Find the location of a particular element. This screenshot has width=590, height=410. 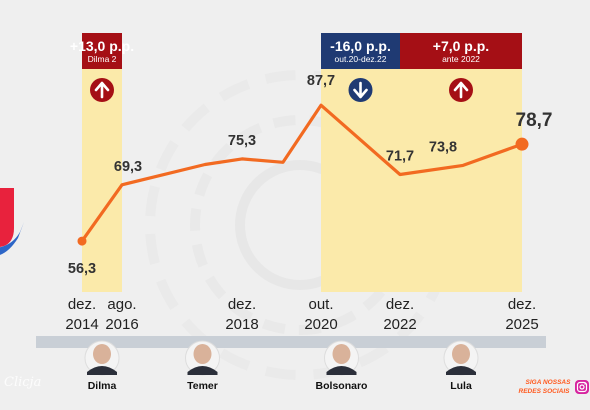

highlight-period-1: -16,0 p.p.out.20-dez.22 is located at coordinates (360, 162).